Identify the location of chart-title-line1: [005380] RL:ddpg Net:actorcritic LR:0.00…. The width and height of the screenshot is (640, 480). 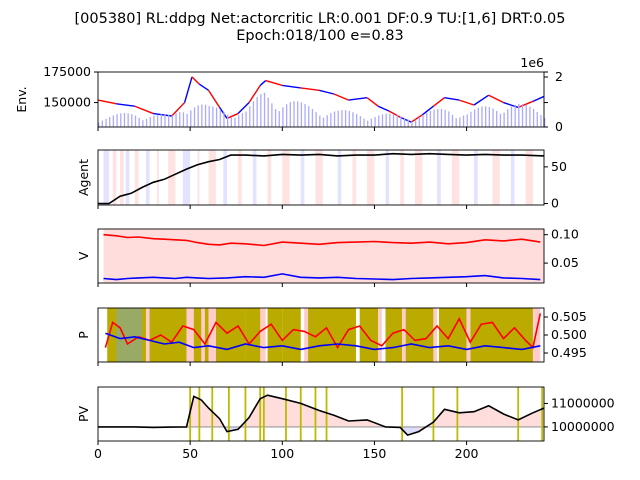
(320, 19).